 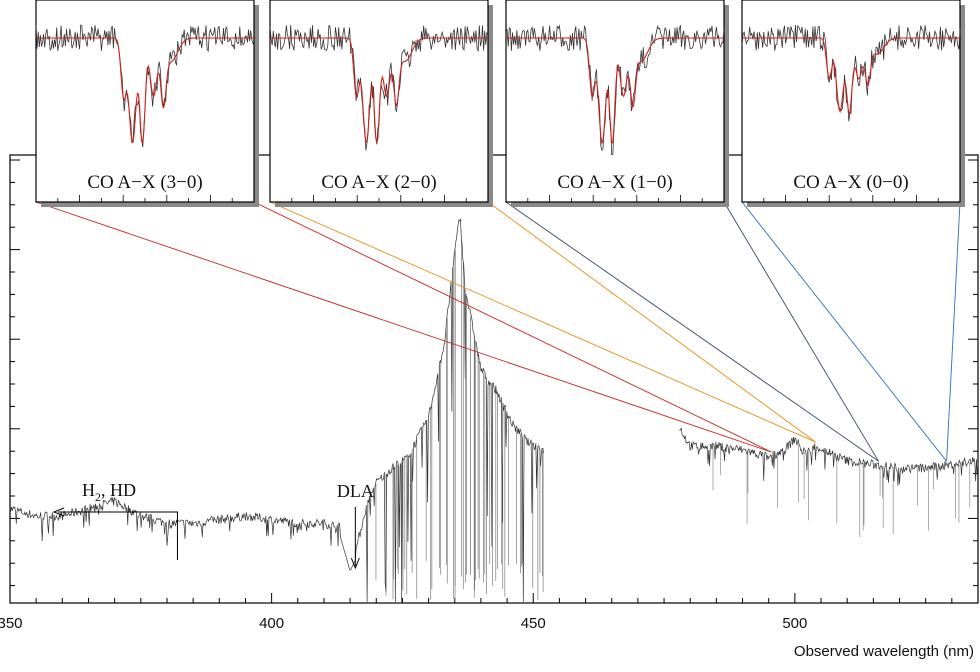 What do you see at coordinates (213, 525) in the screenshot?
I see `annotations: DLA H2, HD` at bounding box center [213, 525].